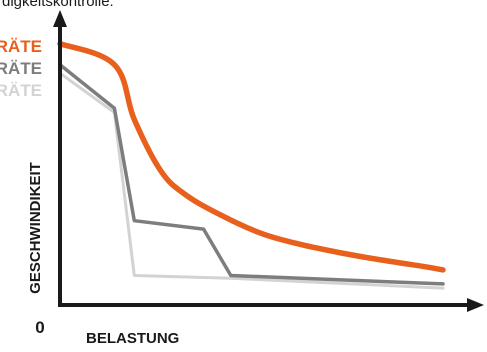 This screenshot has height=352, width=487. What do you see at coordinates (132, 338) in the screenshot?
I see `x-axis-label: BELASTUNG` at bounding box center [132, 338].